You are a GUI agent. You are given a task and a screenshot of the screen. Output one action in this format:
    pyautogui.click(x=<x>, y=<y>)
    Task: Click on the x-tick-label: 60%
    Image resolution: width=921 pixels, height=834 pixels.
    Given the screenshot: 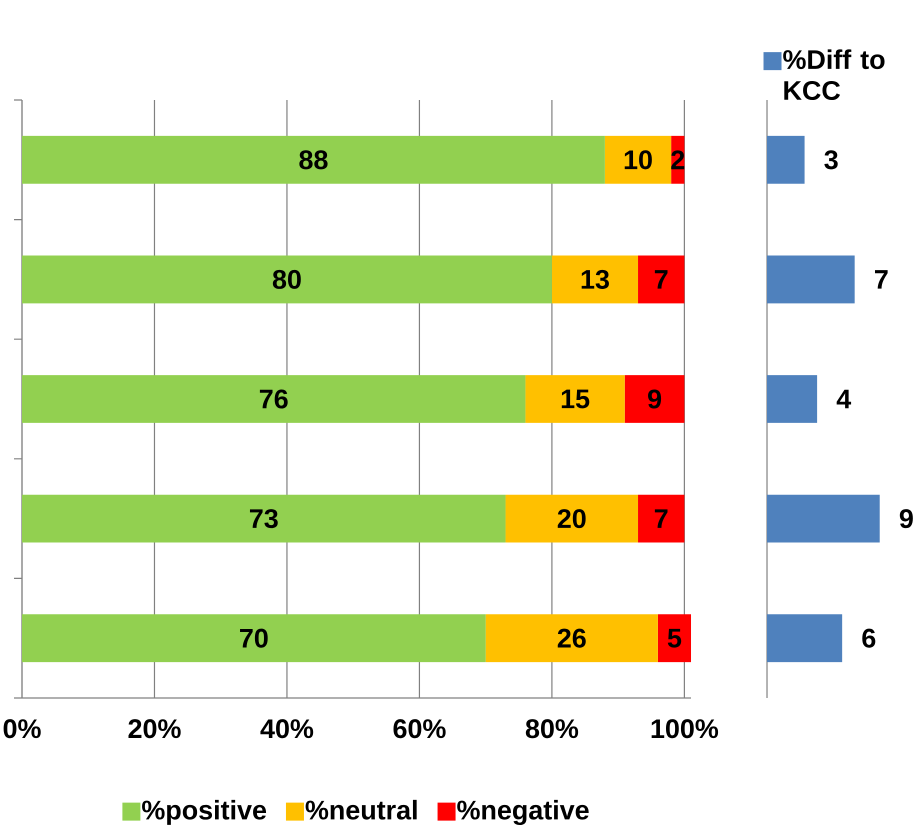 What is the action you would take?
    pyautogui.click(x=419, y=728)
    